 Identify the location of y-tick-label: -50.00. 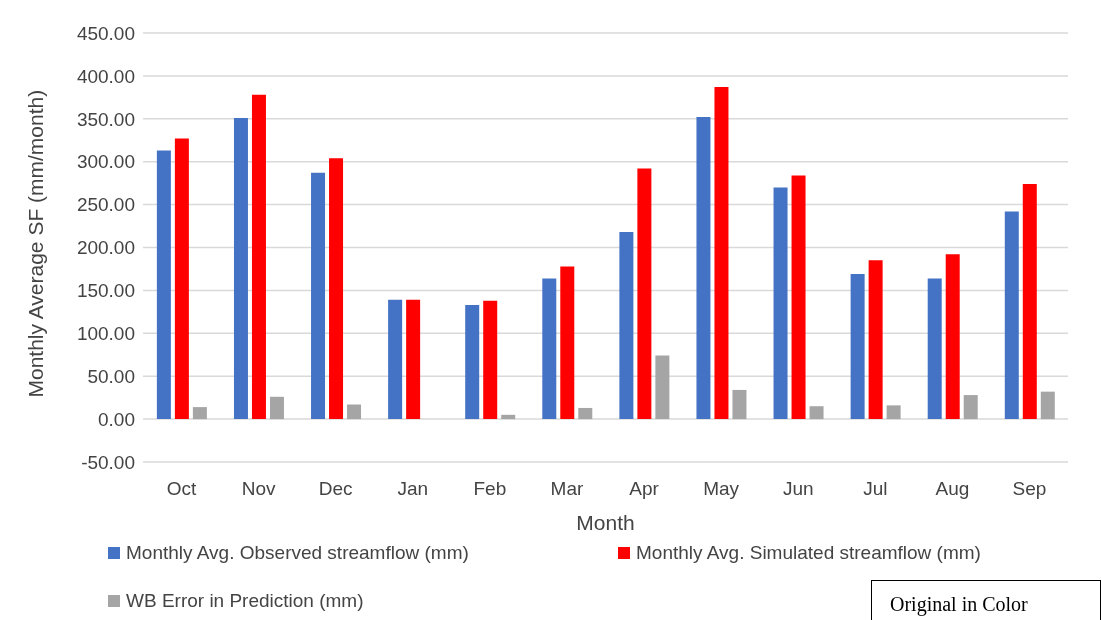
(108, 462).